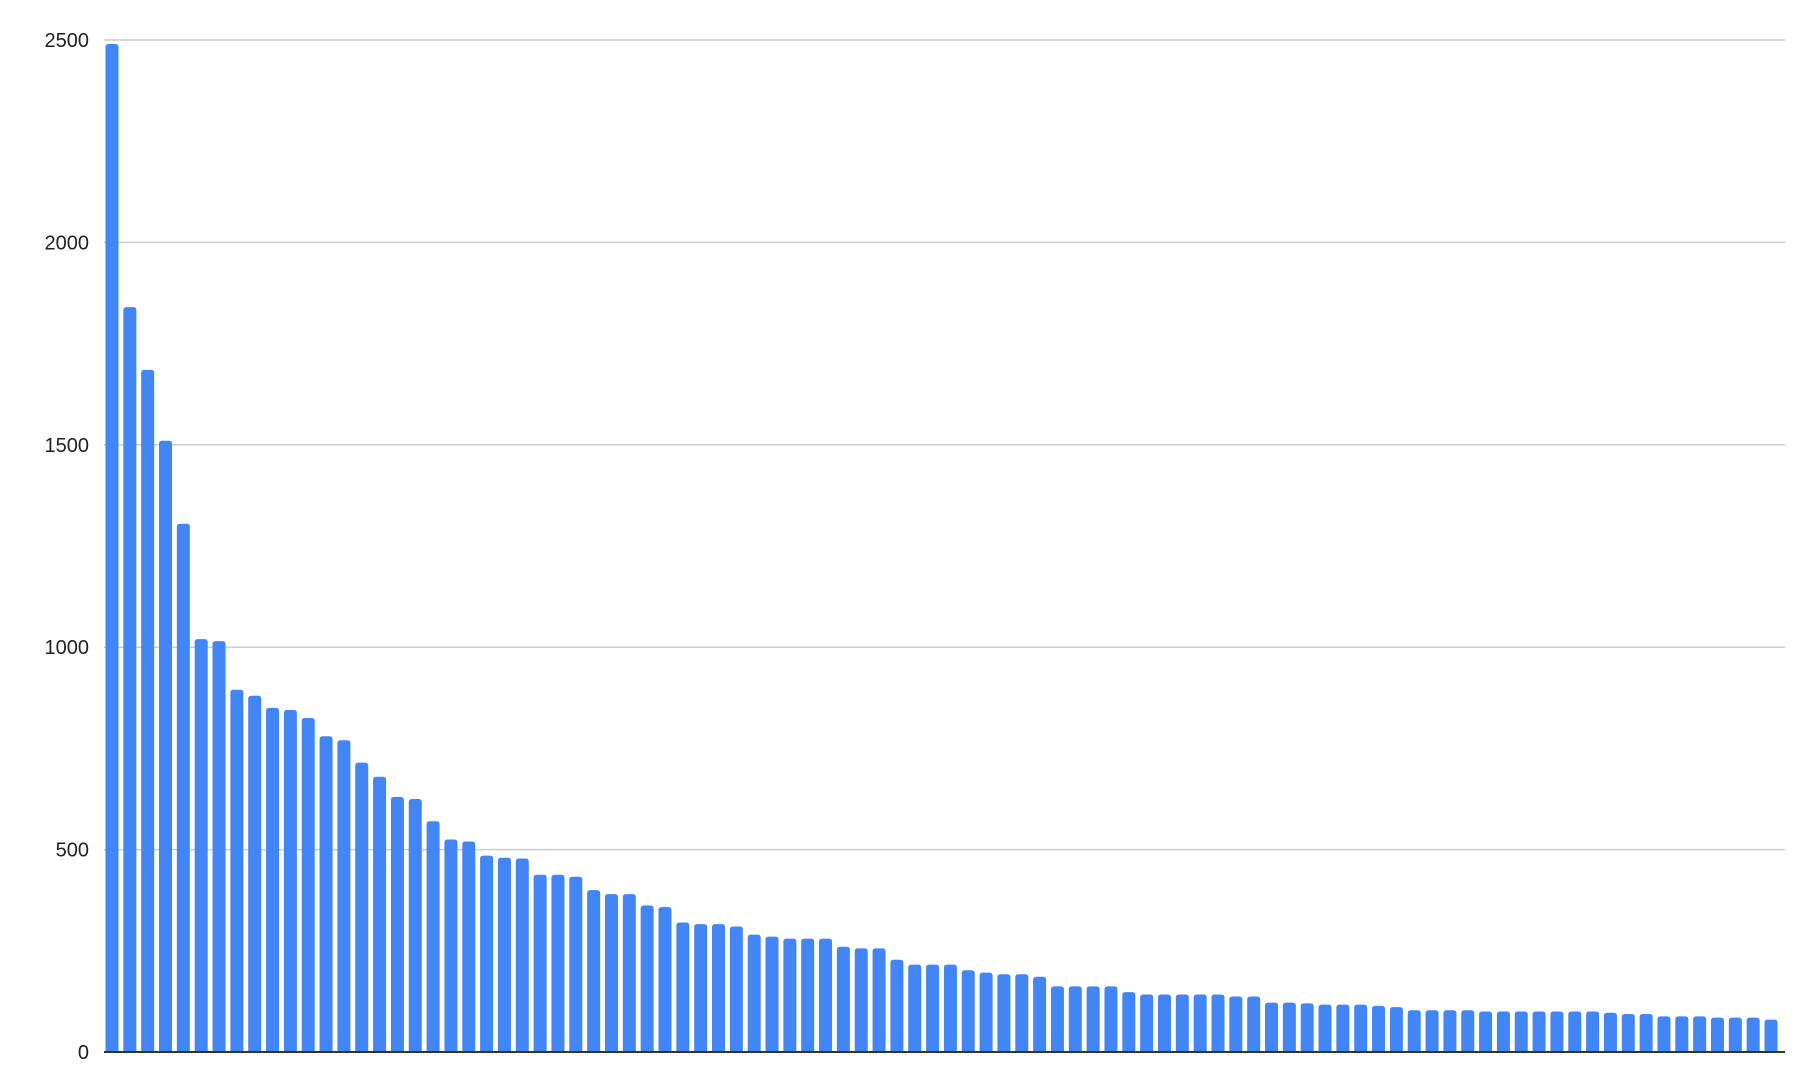 The width and height of the screenshot is (1798, 1092). Describe the element at coordinates (67, 547) in the screenshot. I see `y-axis-ticks: 0 500 1000 1500 2000 2500` at that location.